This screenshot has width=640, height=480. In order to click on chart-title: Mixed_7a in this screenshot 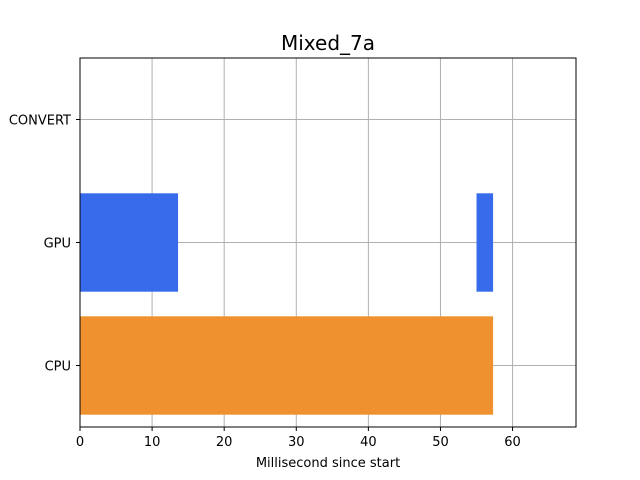, I will do `click(328, 43)`.